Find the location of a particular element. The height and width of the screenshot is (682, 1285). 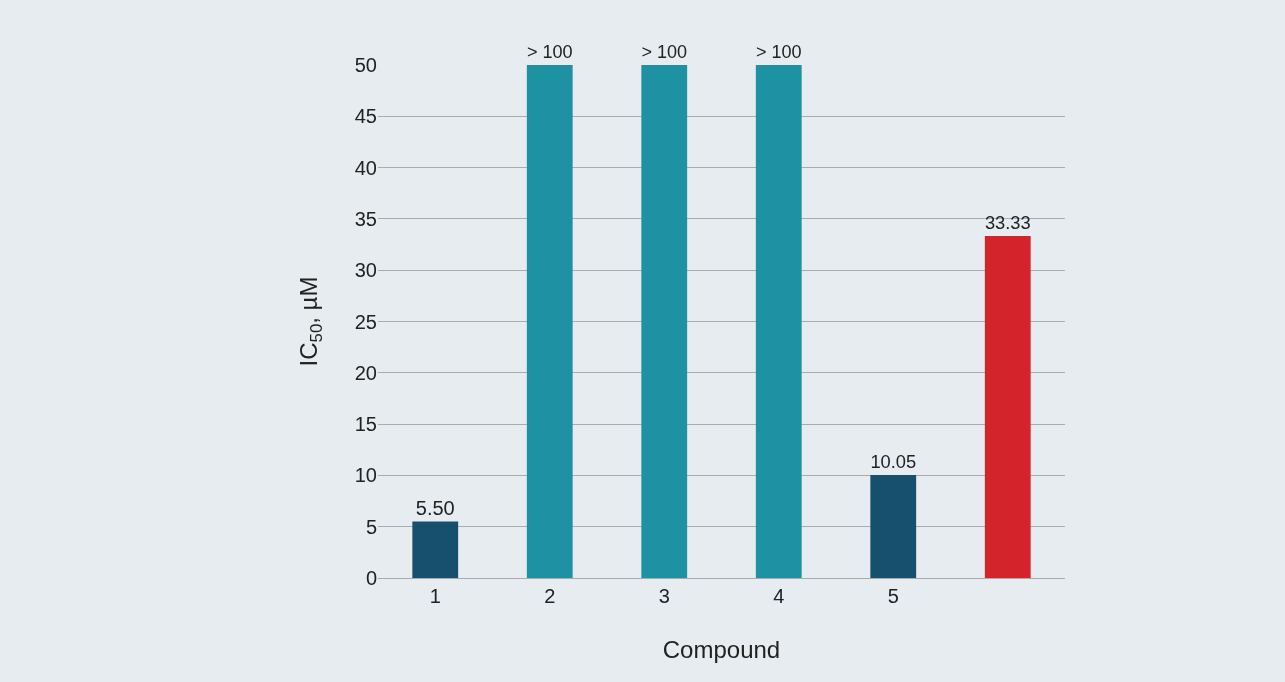

x-tick-label: 3 is located at coordinates (664, 596).